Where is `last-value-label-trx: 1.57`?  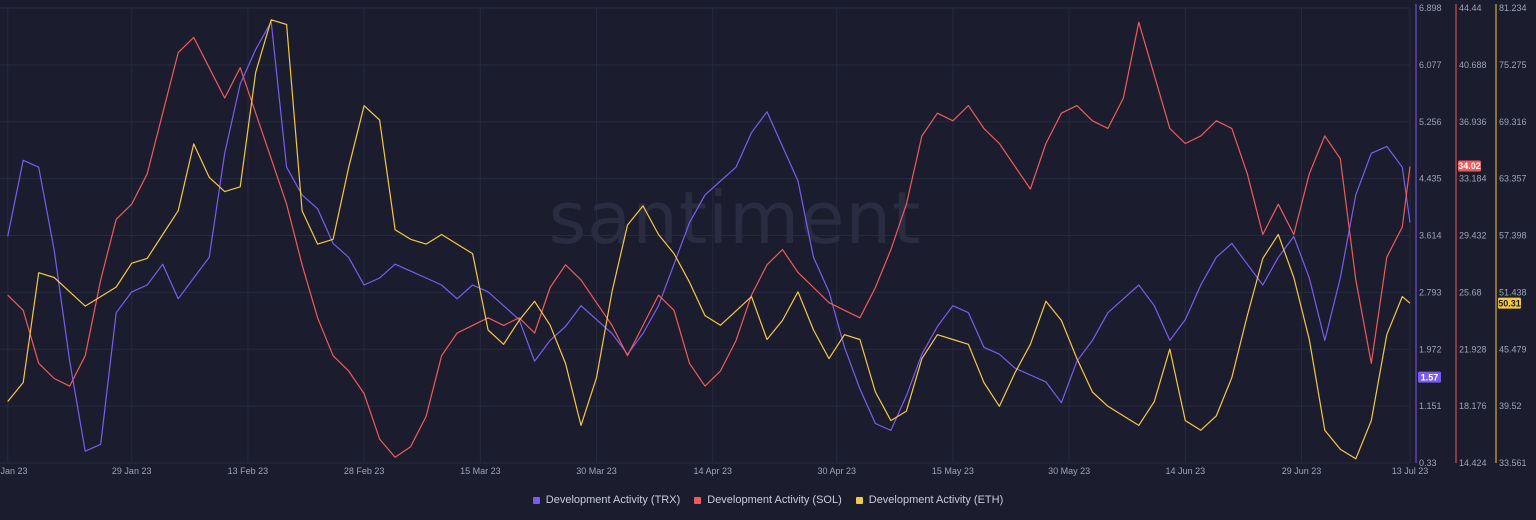 last-value-label-trx: 1.57 is located at coordinates (1430, 377).